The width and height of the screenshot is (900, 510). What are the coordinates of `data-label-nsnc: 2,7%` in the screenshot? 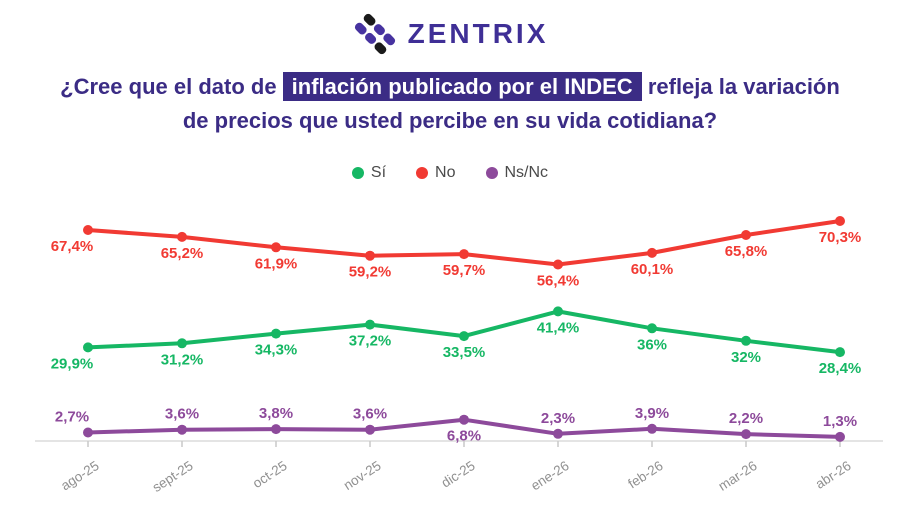 It's located at (72, 417).